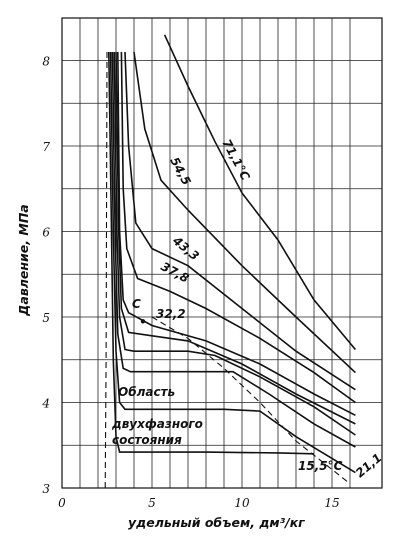 Image resolution: width=415 pixels, height=543 pixels. I want to click on x-axis-title: удельный объем, дм³/кг, so click(216, 522).